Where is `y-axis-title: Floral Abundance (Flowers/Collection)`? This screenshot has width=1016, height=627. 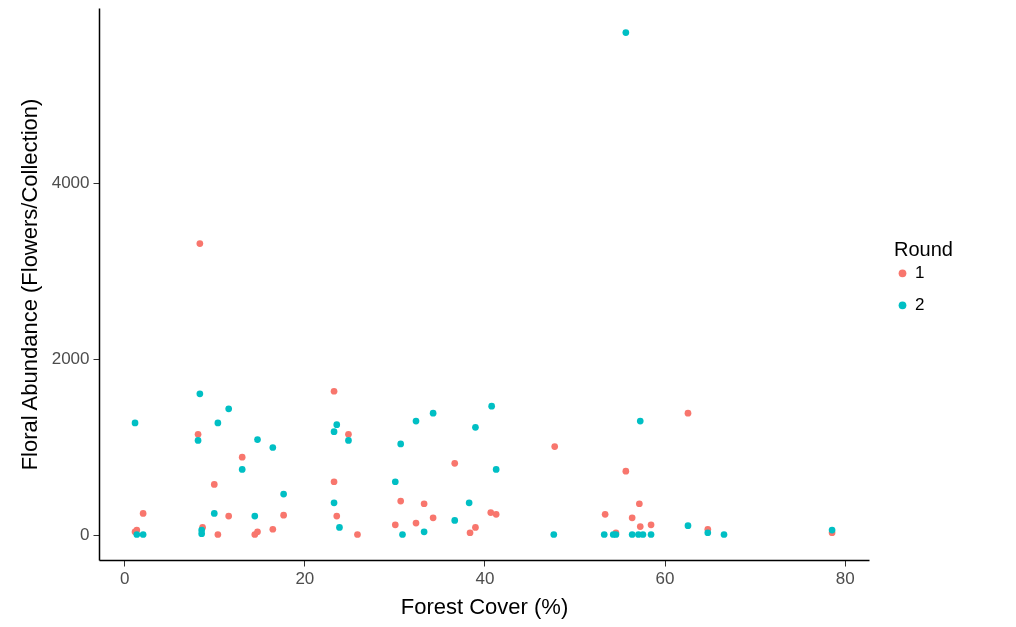
y-axis-title: Floral Abundance (Flowers/Collection) is located at coordinates (29, 284).